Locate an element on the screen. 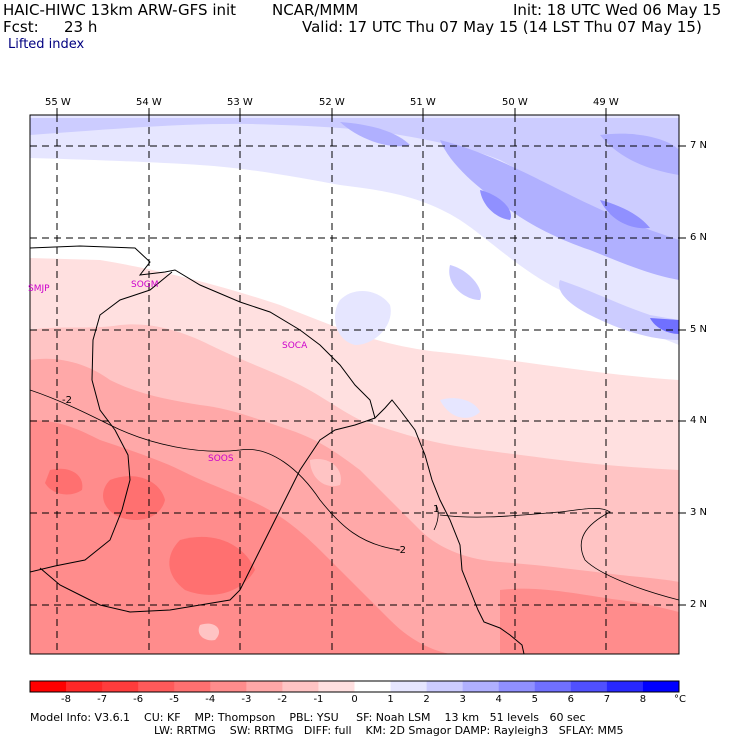 The image size is (740, 740). colorbar-tick-label: 3 is located at coordinates (462, 699).